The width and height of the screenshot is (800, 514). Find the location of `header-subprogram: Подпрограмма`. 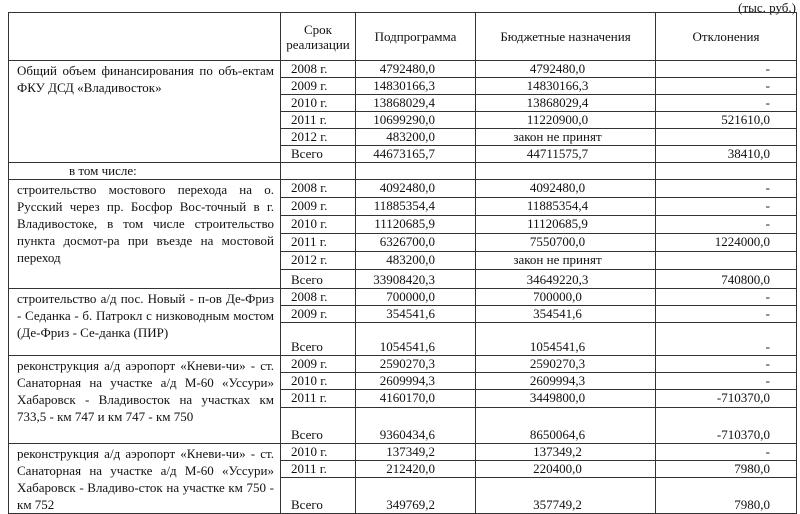

header-subprogram: Подпрограмма is located at coordinates (415, 36).